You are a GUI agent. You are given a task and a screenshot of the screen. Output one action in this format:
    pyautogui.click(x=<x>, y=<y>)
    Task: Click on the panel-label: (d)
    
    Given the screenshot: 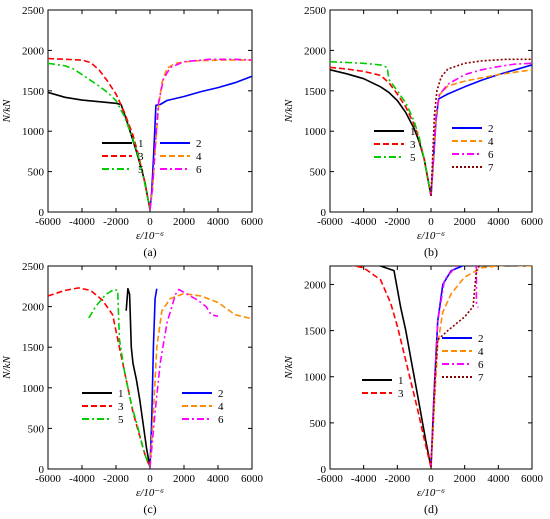 What is the action you would take?
    pyautogui.click(x=431, y=509)
    